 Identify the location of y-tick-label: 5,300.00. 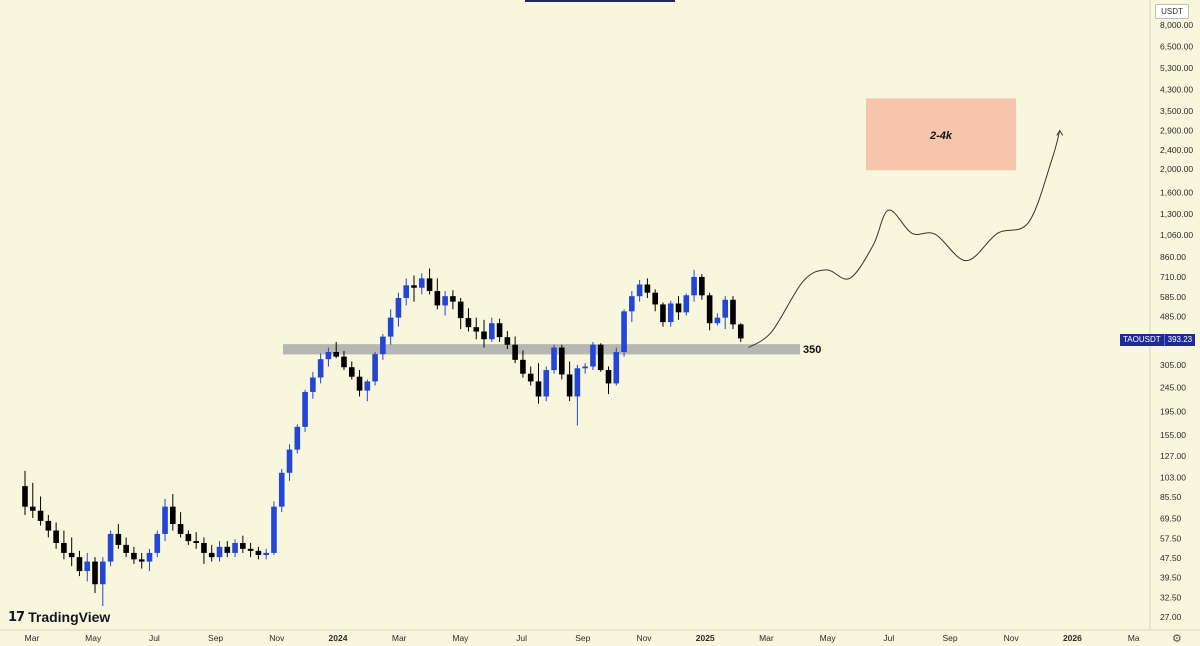
(1176, 68).